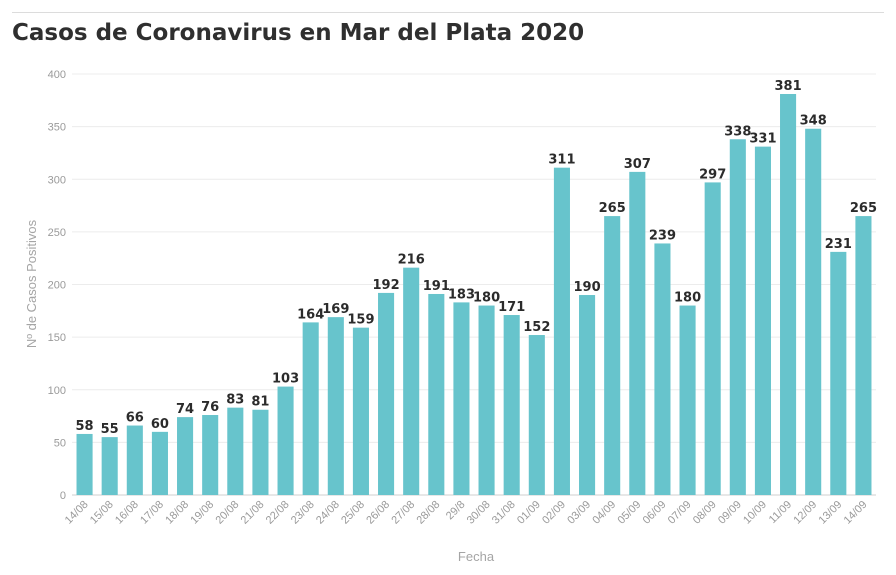 This screenshot has height=575, width=896. What do you see at coordinates (353, 513) in the screenshot?
I see `x-tick-label: 25/08` at bounding box center [353, 513].